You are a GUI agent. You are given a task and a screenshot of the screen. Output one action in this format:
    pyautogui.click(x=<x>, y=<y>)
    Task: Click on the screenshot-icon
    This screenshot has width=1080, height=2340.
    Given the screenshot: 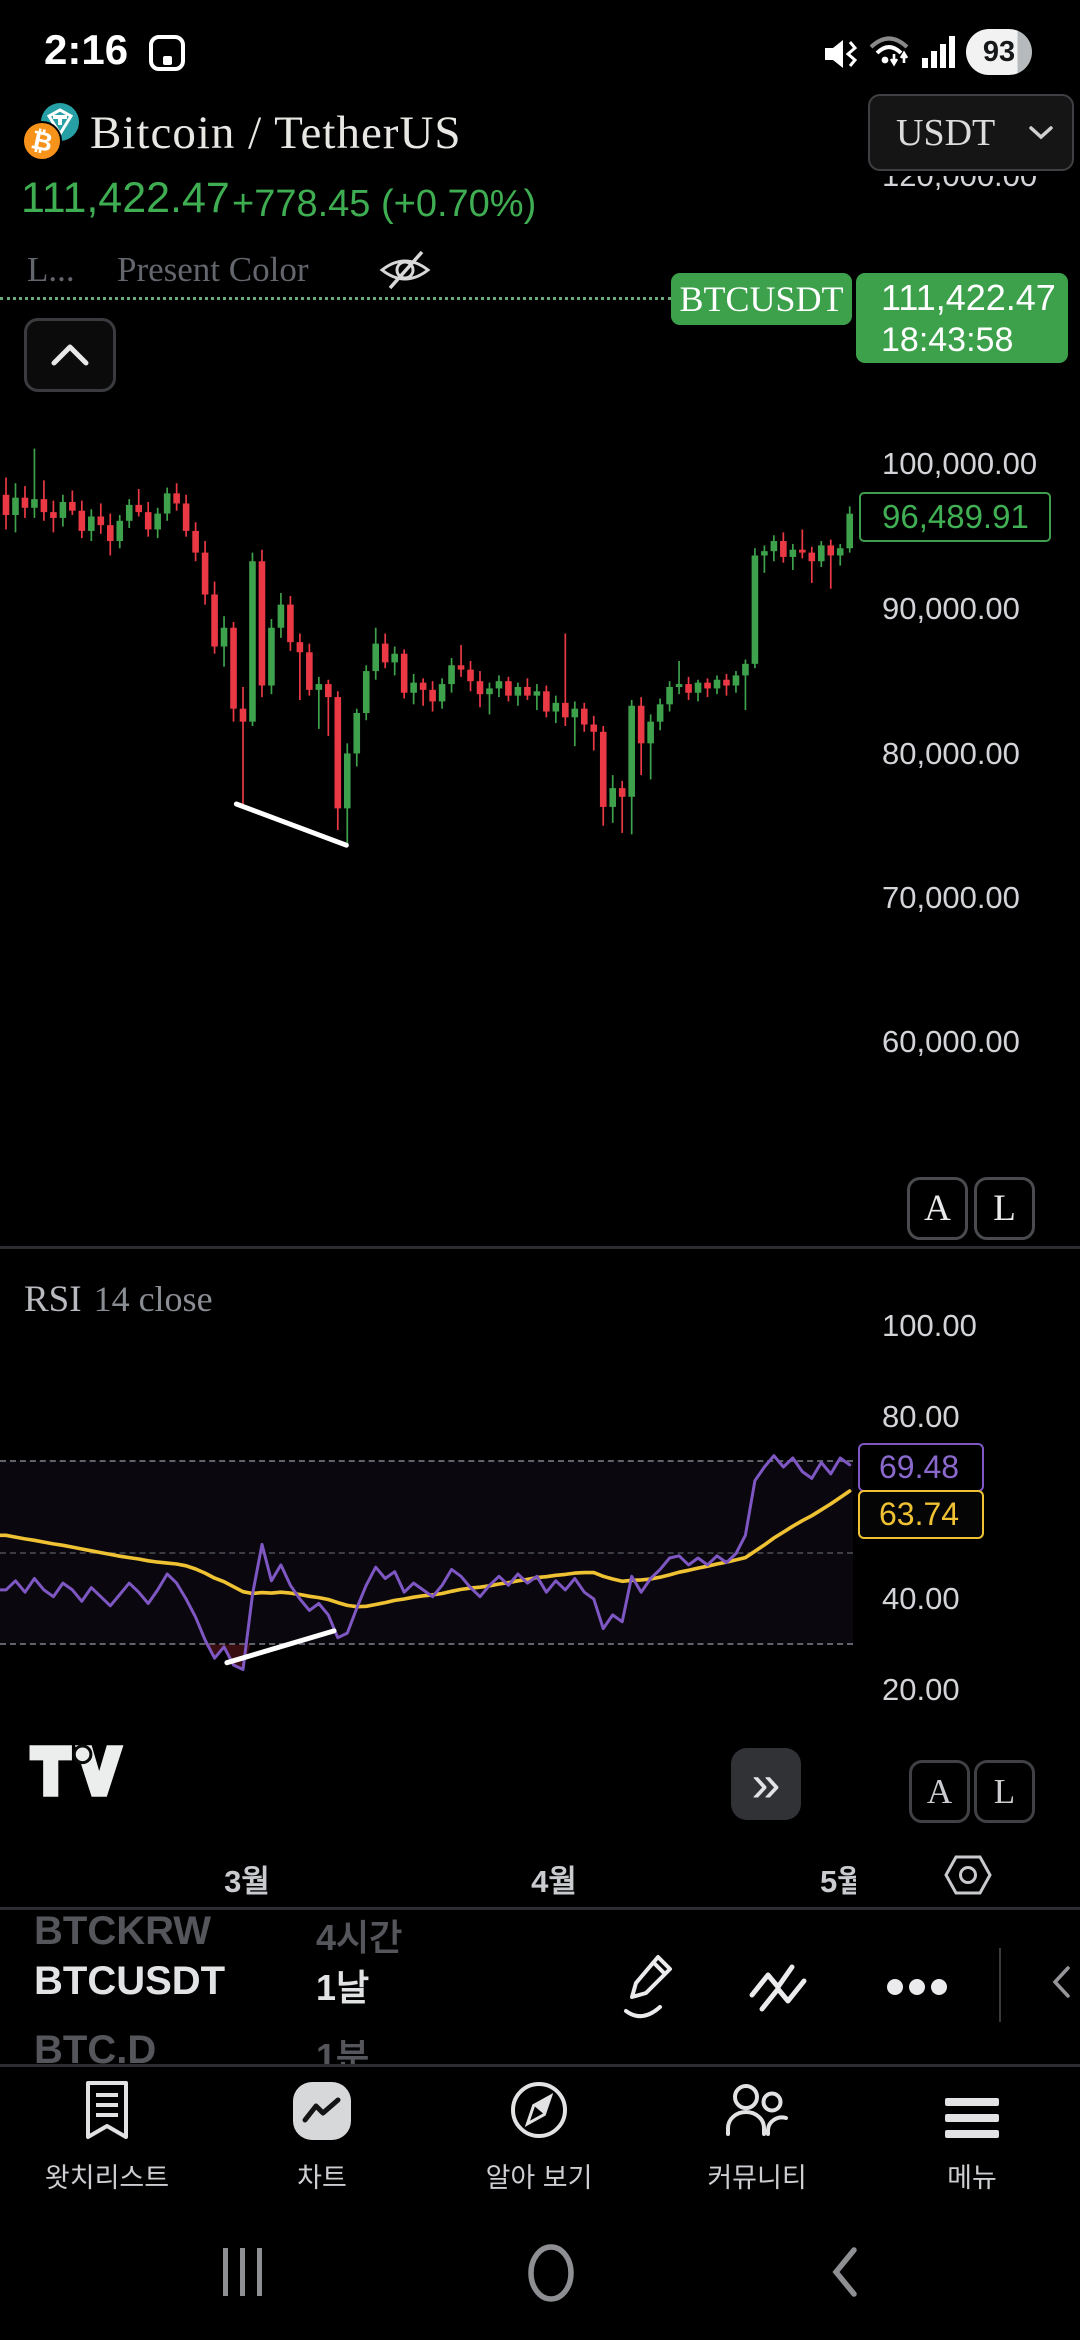 What is the action you would take?
    pyautogui.click(x=167, y=53)
    